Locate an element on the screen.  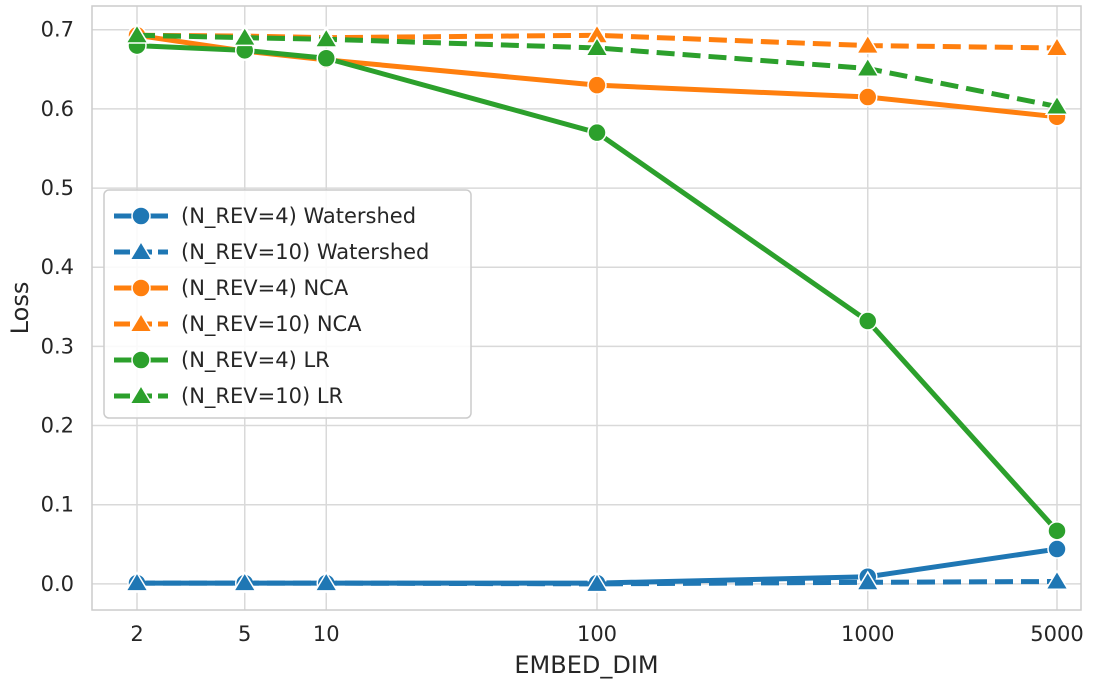
x-axis-label: EMBED_DIM is located at coordinates (586, 665).